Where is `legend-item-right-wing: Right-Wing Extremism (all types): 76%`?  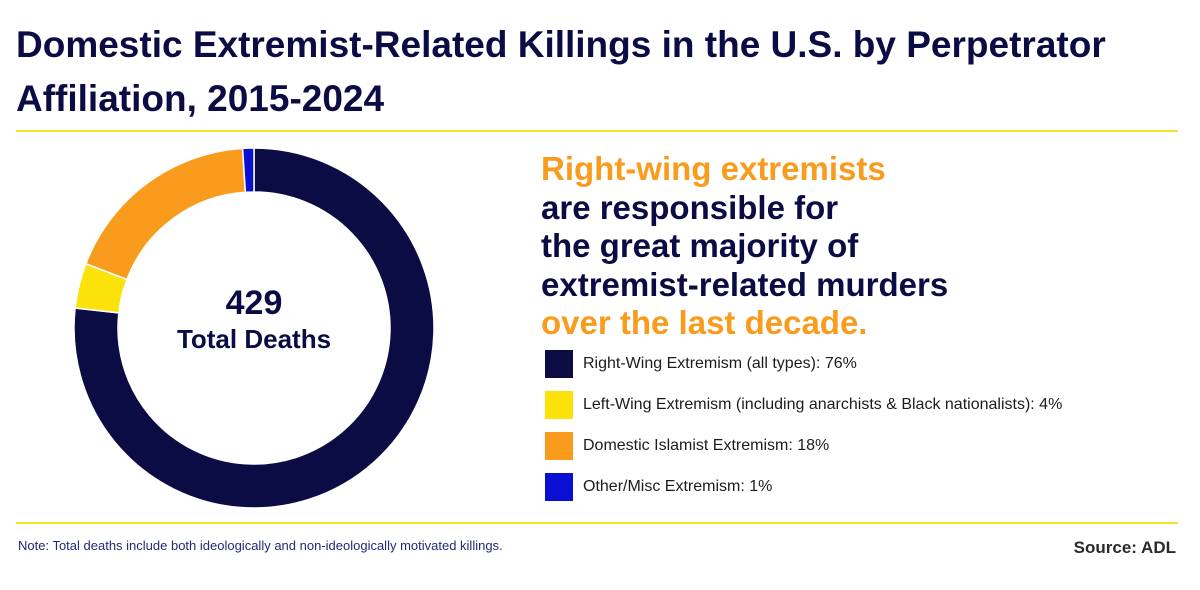
legend-item-right-wing: Right-Wing Extremism (all types): 76% is located at coordinates (803, 364).